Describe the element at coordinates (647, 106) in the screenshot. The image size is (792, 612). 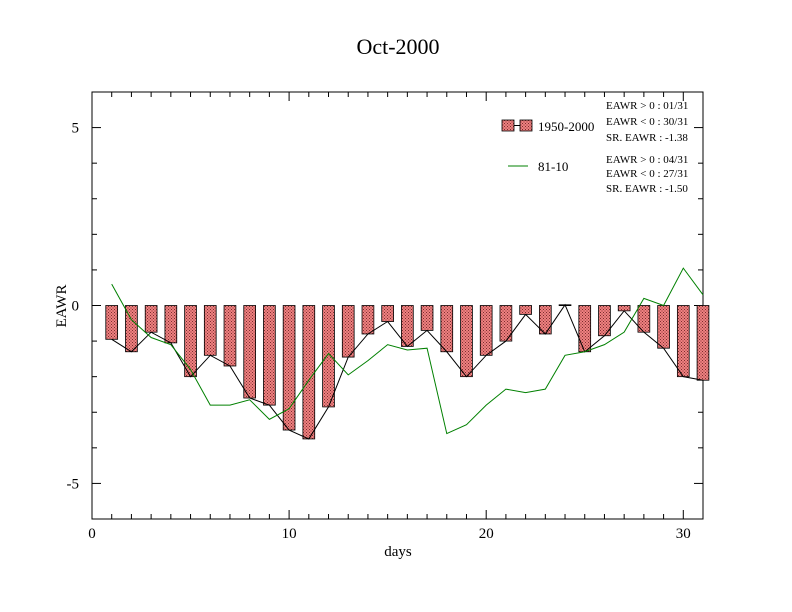
I see `stats-1950-2000-positive: EAWR > 0 : 01/31` at that location.